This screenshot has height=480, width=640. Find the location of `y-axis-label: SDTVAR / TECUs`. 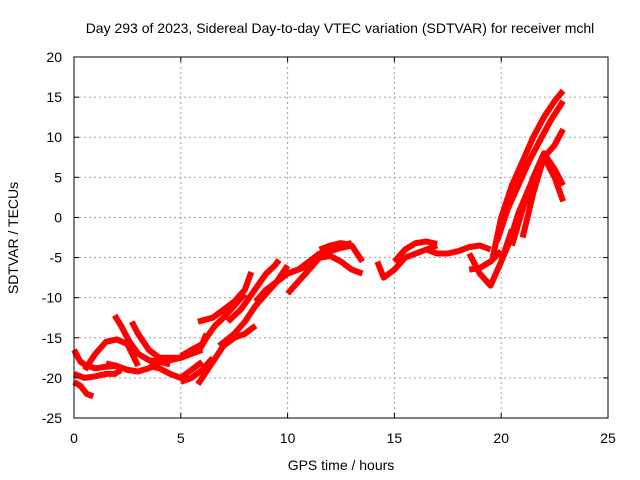

y-axis-label: SDTVAR / TECUs is located at coordinates (13, 238).